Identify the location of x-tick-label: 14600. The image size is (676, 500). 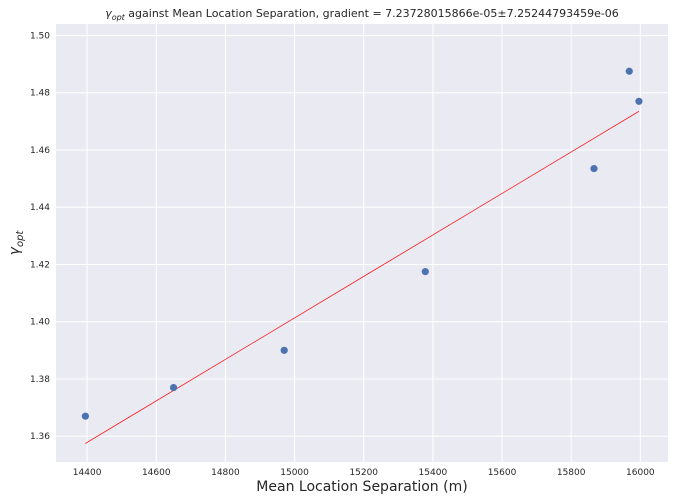
(156, 473).